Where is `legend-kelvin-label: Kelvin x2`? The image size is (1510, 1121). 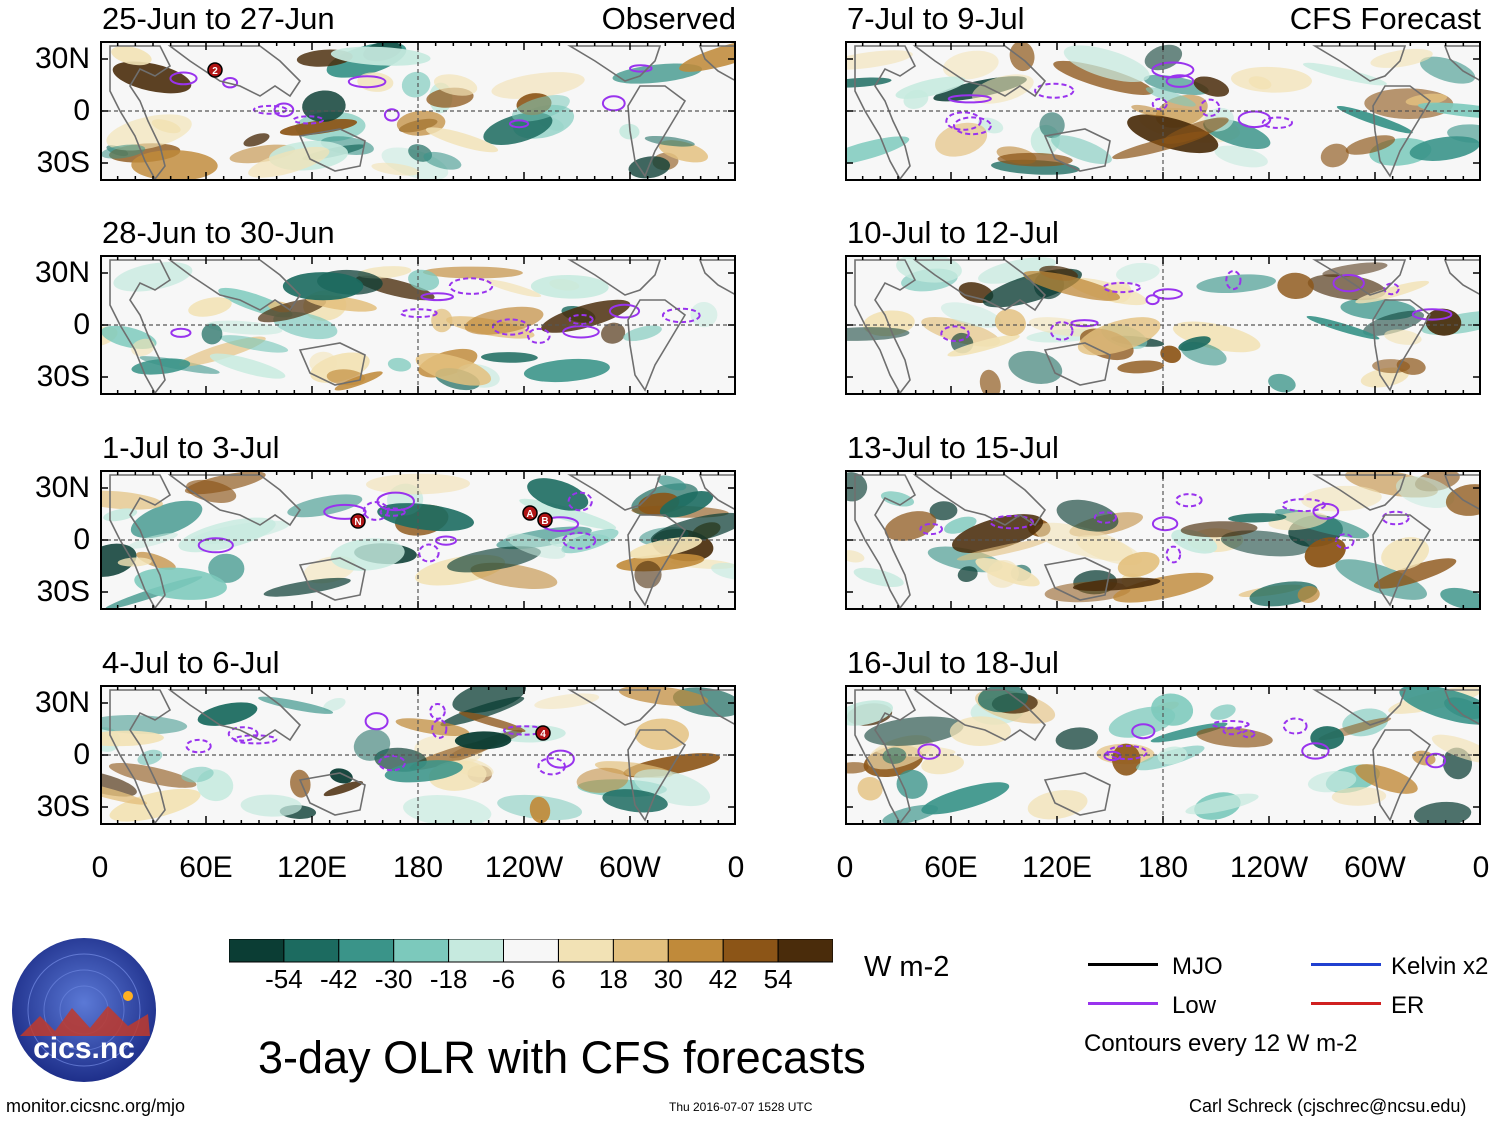 legend-kelvin-label: Kelvin x2 is located at coordinates (1440, 966).